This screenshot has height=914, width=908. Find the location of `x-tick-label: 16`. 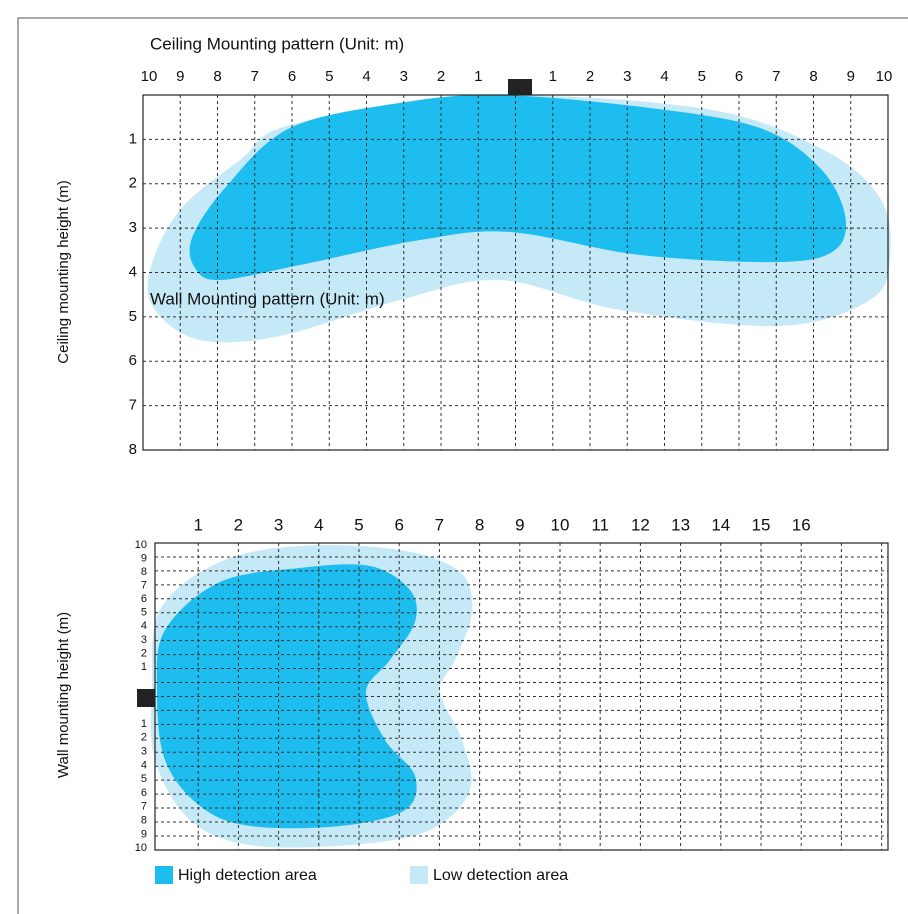

x-tick-label: 16 is located at coordinates (801, 524).